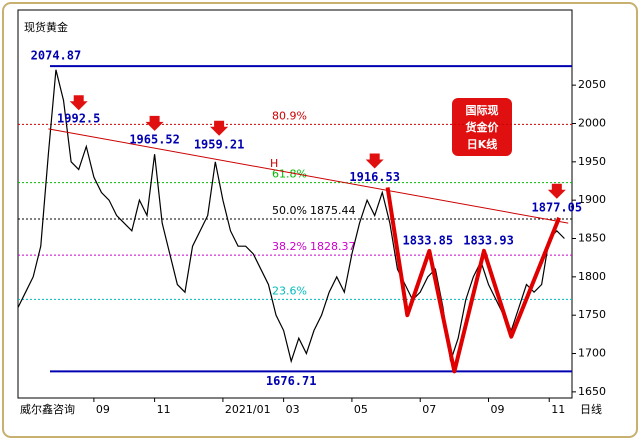 The height and width of the screenshot is (440, 640). Describe the element at coordinates (482, 144) in the screenshot. I see `stamp-text: 日K线` at that location.